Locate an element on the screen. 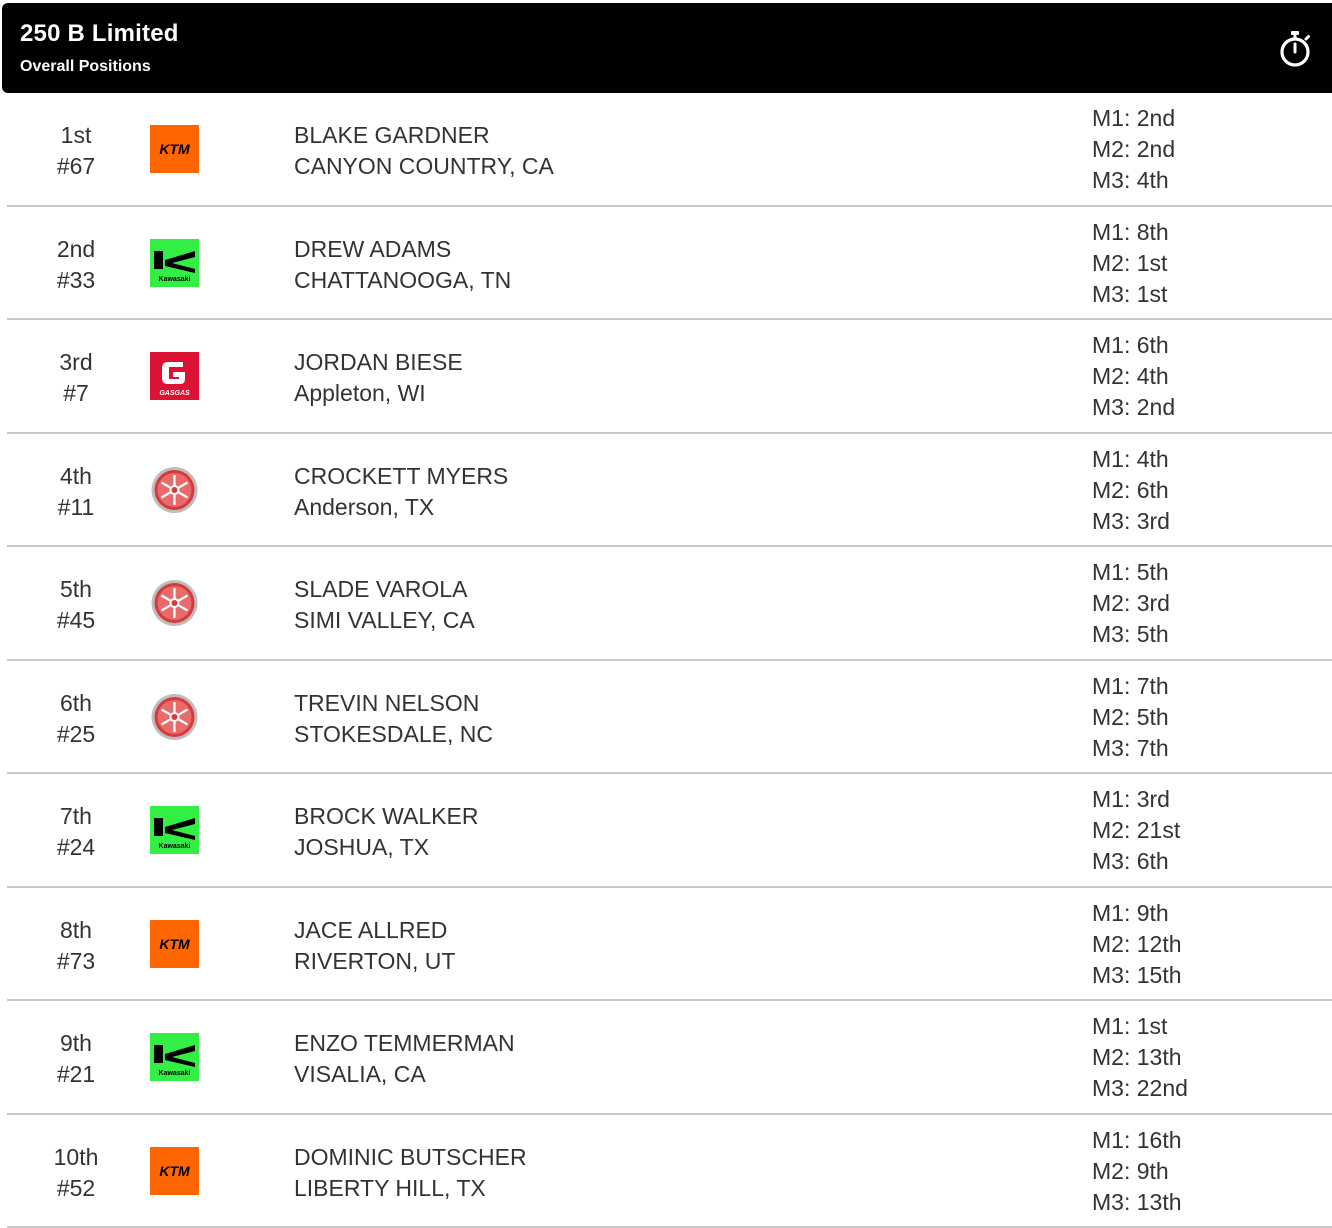 This screenshot has height=1228, width=1332. position-block: 8th #73 is located at coordinates (76, 946).